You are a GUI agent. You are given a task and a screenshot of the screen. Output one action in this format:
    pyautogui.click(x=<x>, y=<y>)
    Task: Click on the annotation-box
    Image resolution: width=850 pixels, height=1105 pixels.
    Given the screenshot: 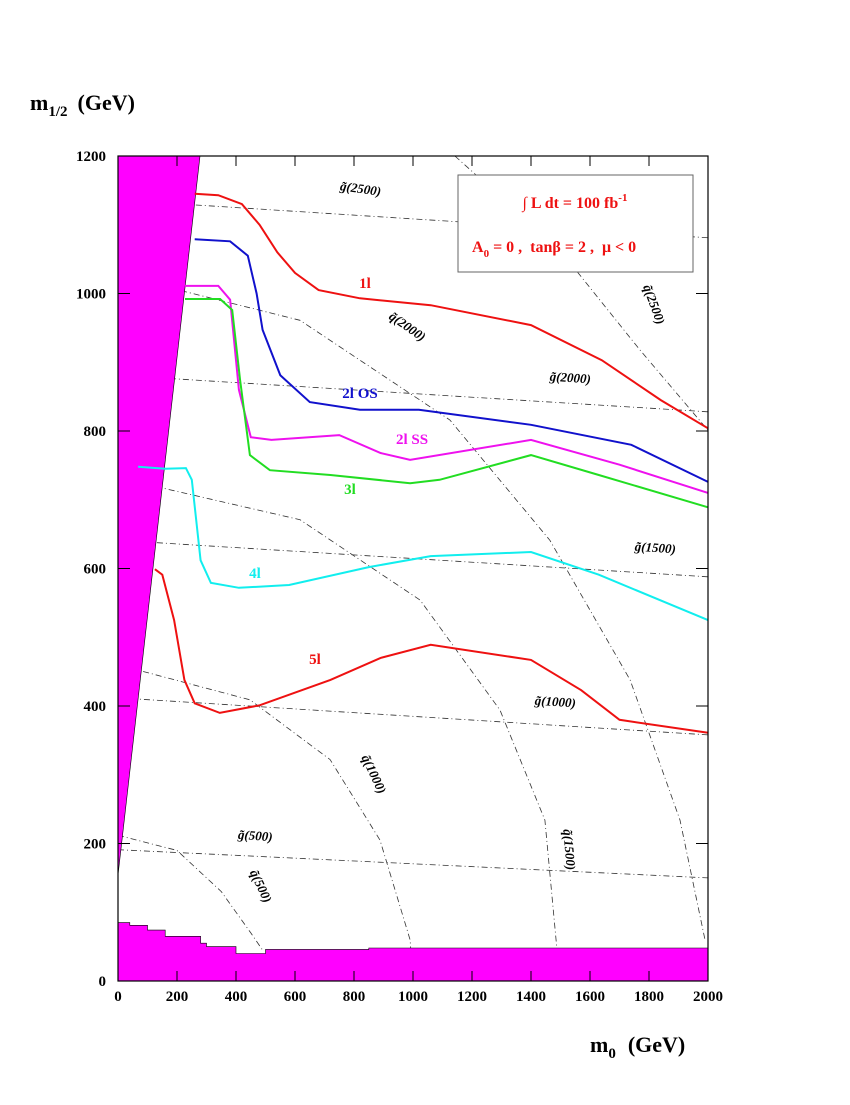 What is the action you would take?
    pyautogui.click(x=575, y=223)
    